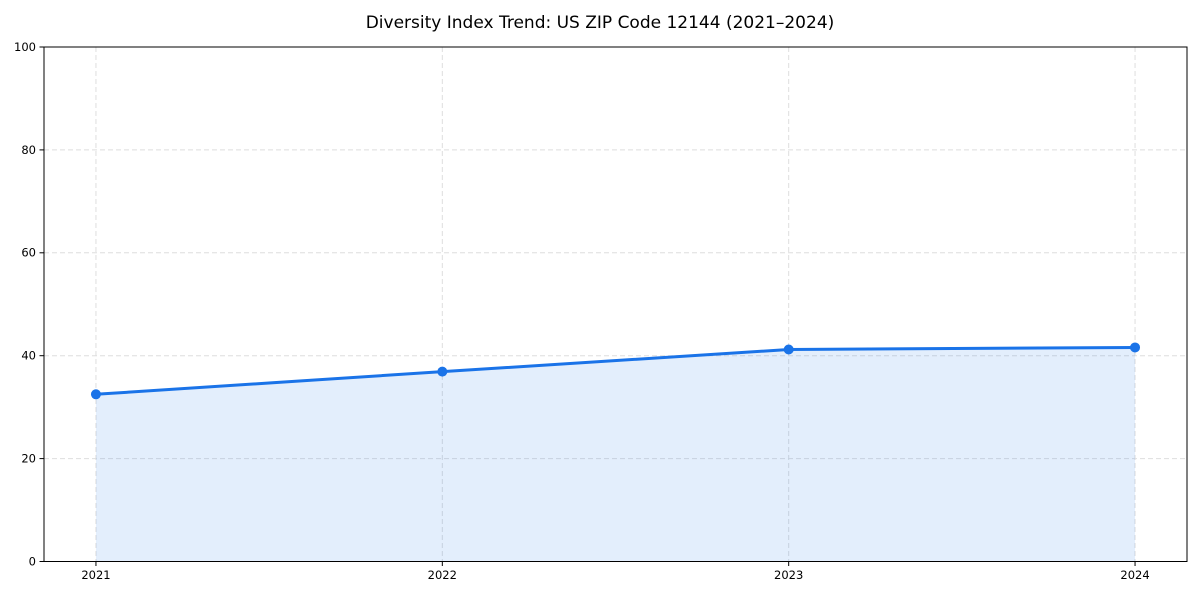 The height and width of the screenshot is (600, 1200). I want to click on y-tick-label: 60, so click(28, 253).